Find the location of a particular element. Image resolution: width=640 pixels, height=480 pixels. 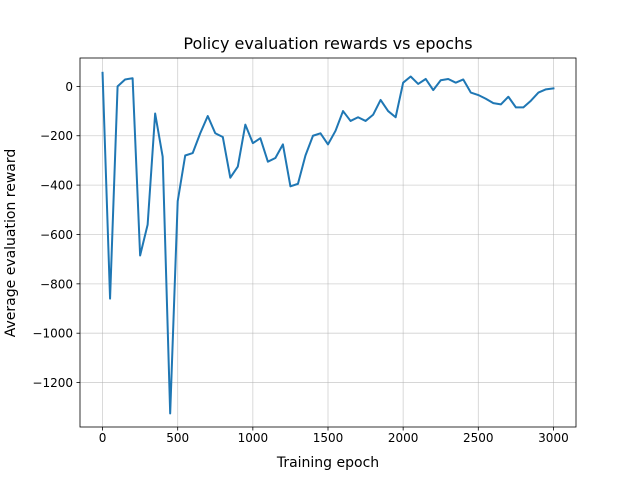

y-tick-label: −400 is located at coordinates (56, 186).